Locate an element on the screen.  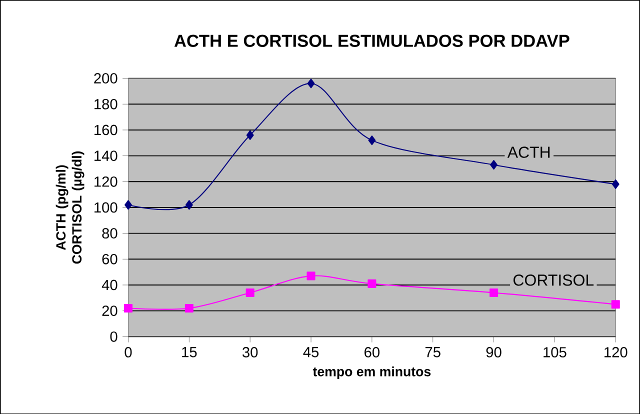
series-label: CORTISOL is located at coordinates (554, 280).